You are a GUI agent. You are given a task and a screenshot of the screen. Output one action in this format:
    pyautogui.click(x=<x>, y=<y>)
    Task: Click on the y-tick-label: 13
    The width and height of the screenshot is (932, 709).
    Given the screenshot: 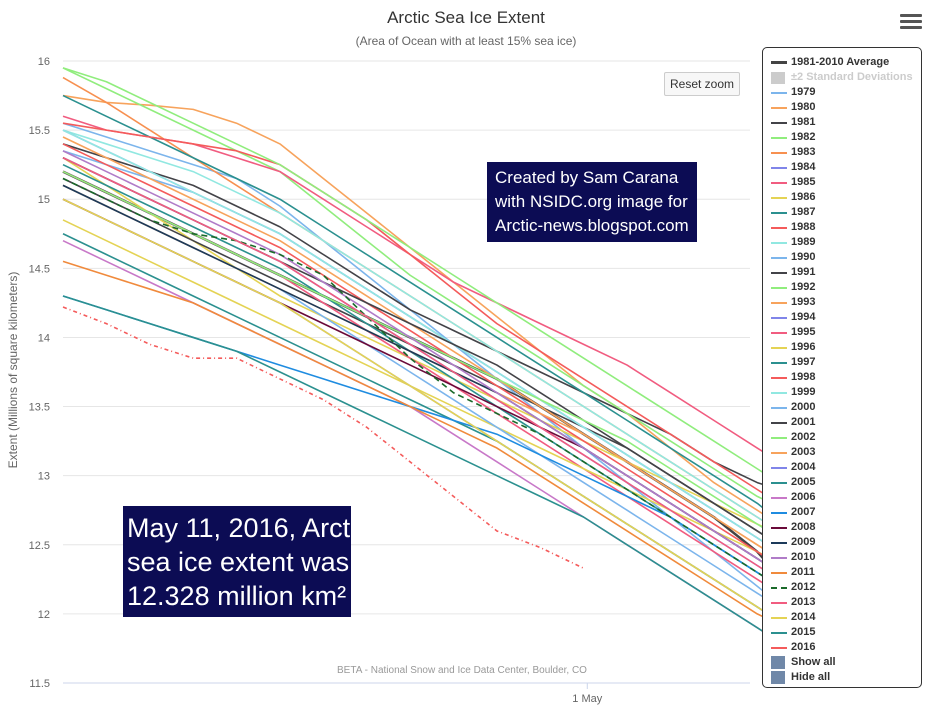 What is the action you would take?
    pyautogui.click(x=44, y=477)
    